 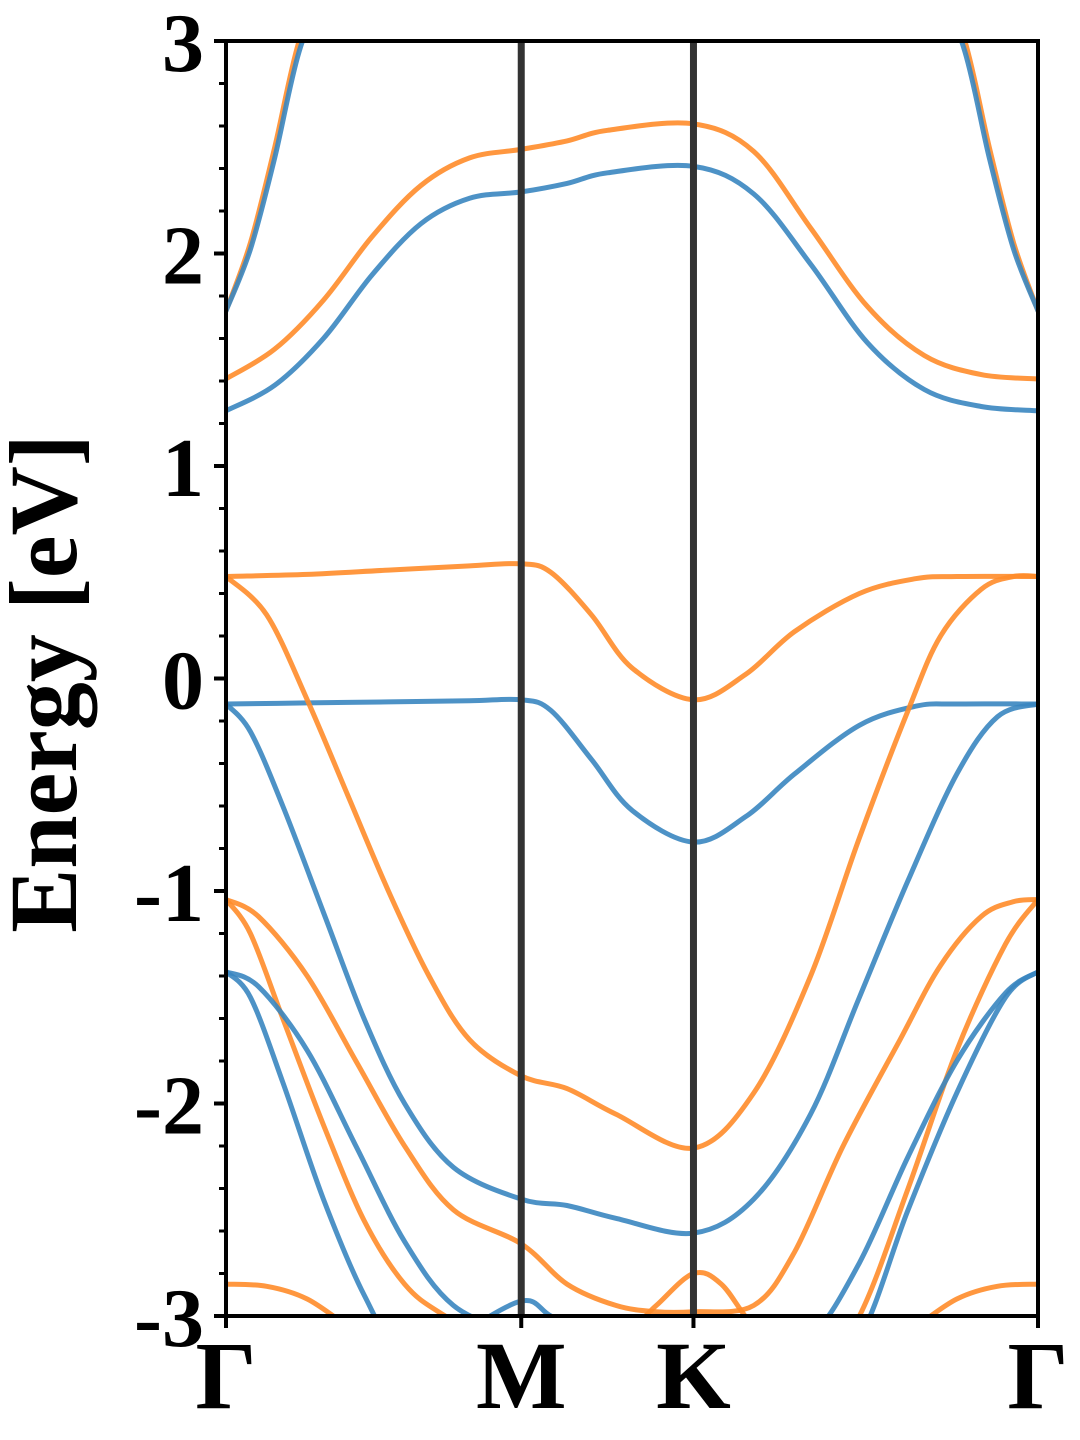 I want to click on y-tick-label: 1, so click(x=183, y=468).